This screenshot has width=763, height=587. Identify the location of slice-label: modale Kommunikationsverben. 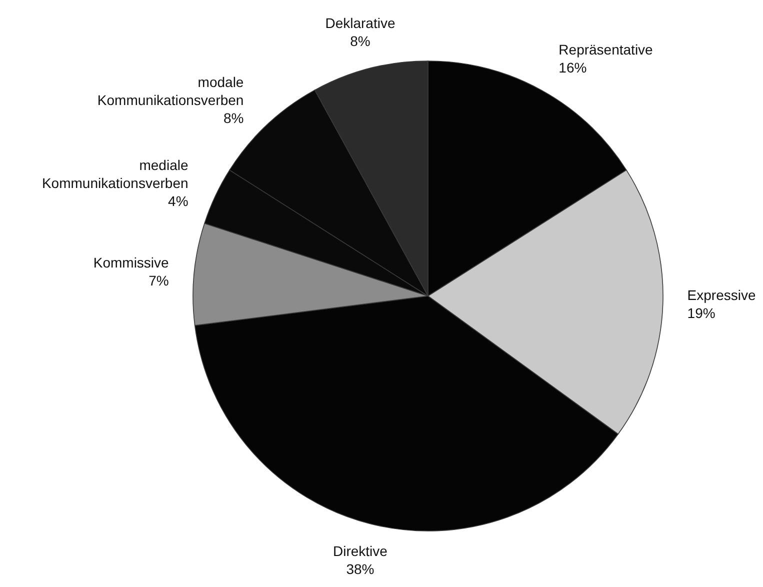
(170, 91).